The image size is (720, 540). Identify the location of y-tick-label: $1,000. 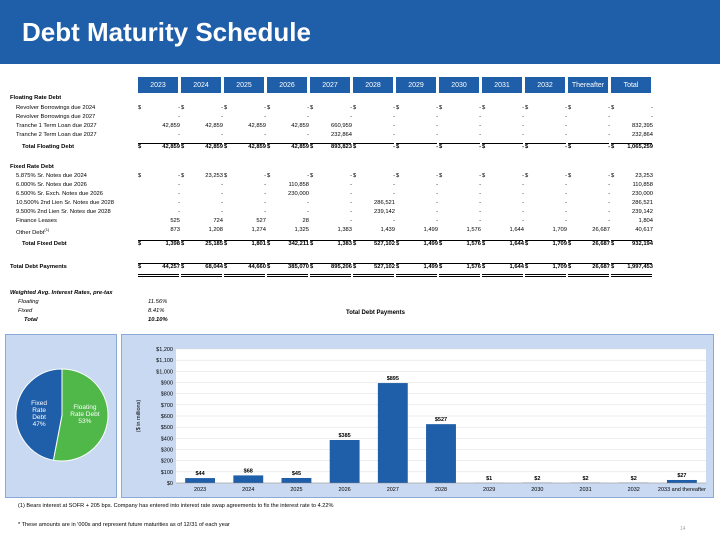
(164, 372).